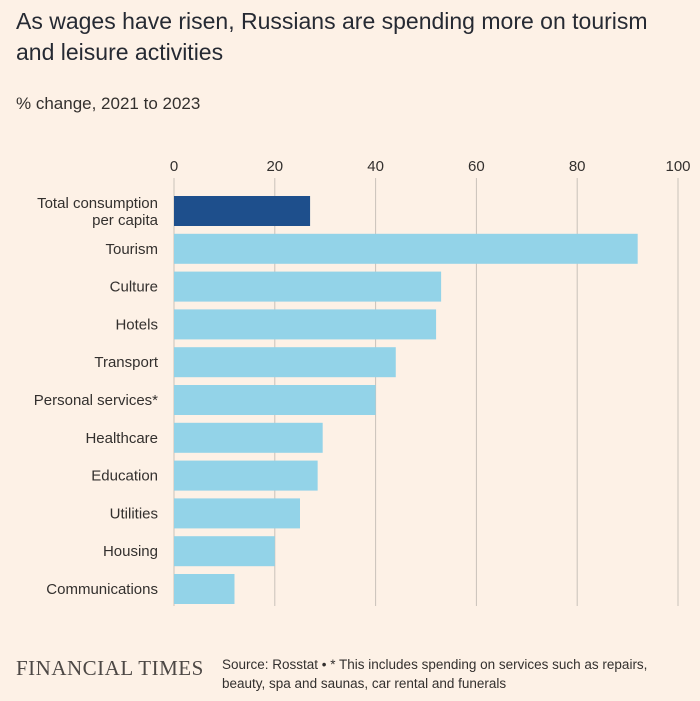 This screenshot has width=700, height=701. Describe the element at coordinates (134, 513) in the screenshot. I see `category-label: Utilities` at that location.